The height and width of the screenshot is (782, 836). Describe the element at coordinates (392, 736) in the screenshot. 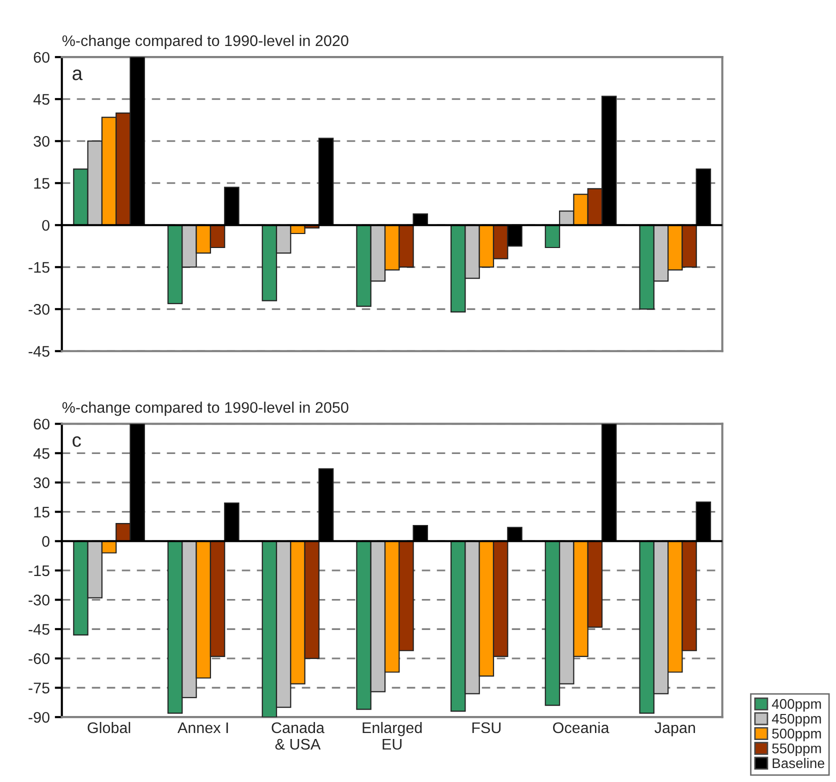

I see `x-tick-label: Enlarged EU` at that location.